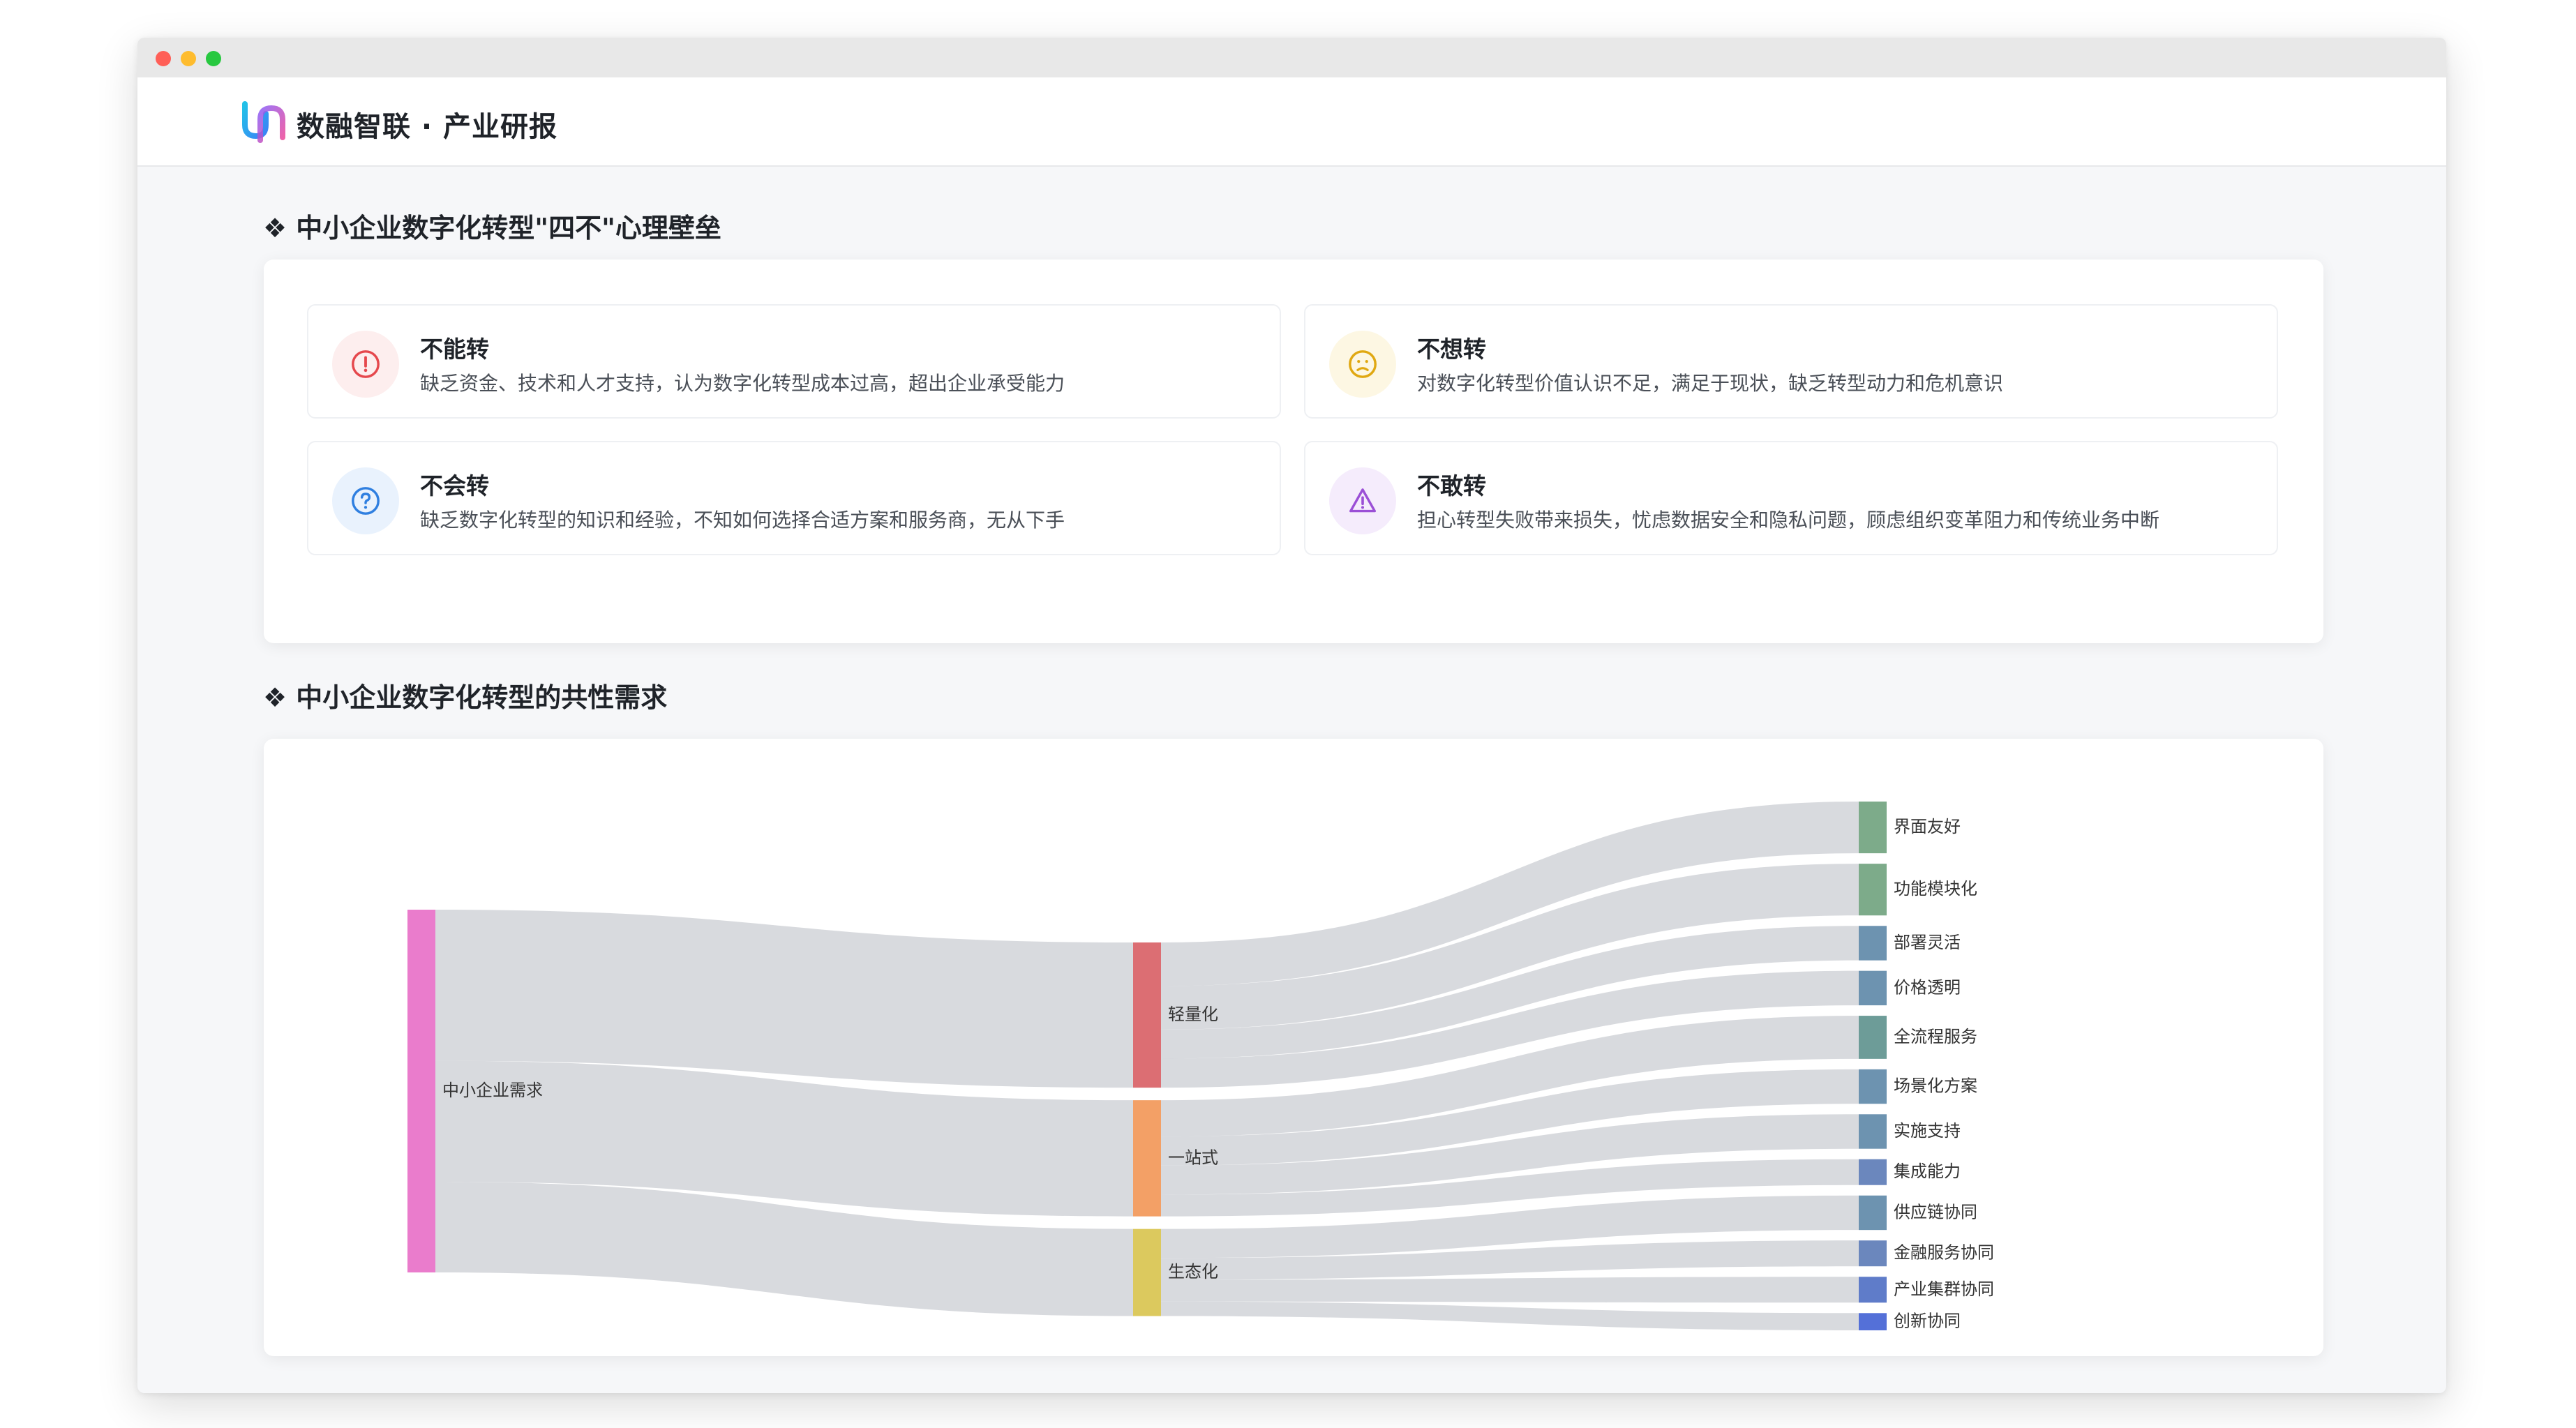 The width and height of the screenshot is (2576, 1428). What do you see at coordinates (1935, 1086) in the screenshot?
I see `sankey-node-label-9: 场景化方案` at bounding box center [1935, 1086].